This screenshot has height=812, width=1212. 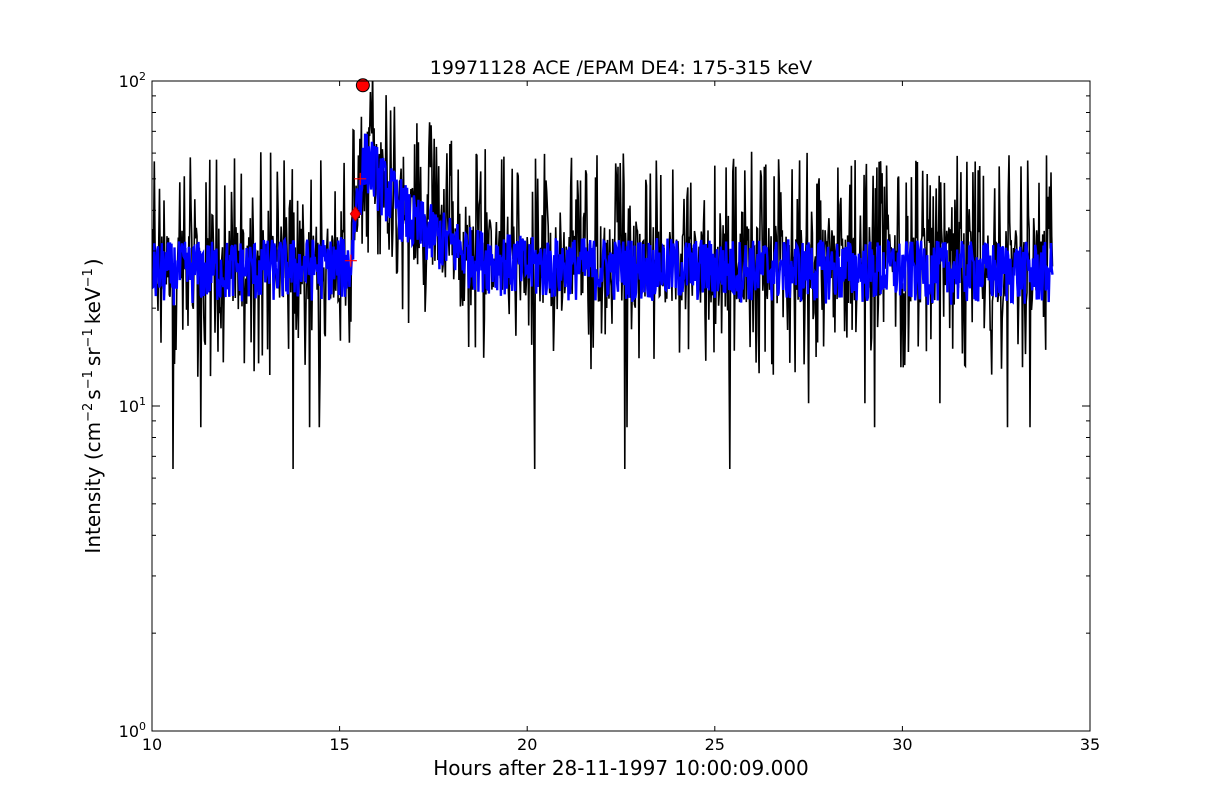 I want to click on y-tick-label: 10⁰, so click(x=132, y=730).